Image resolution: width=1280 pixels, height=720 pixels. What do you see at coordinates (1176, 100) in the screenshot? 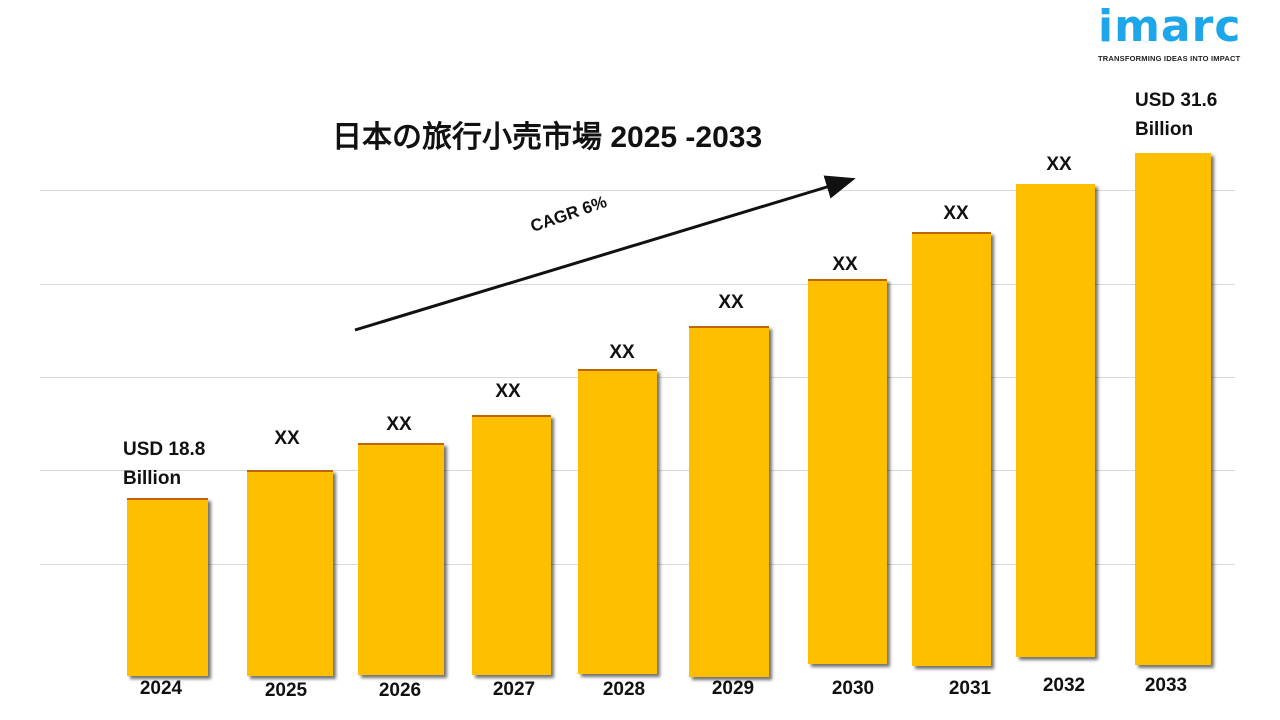
I see `end-value-line1: USD 31.6` at bounding box center [1176, 100].